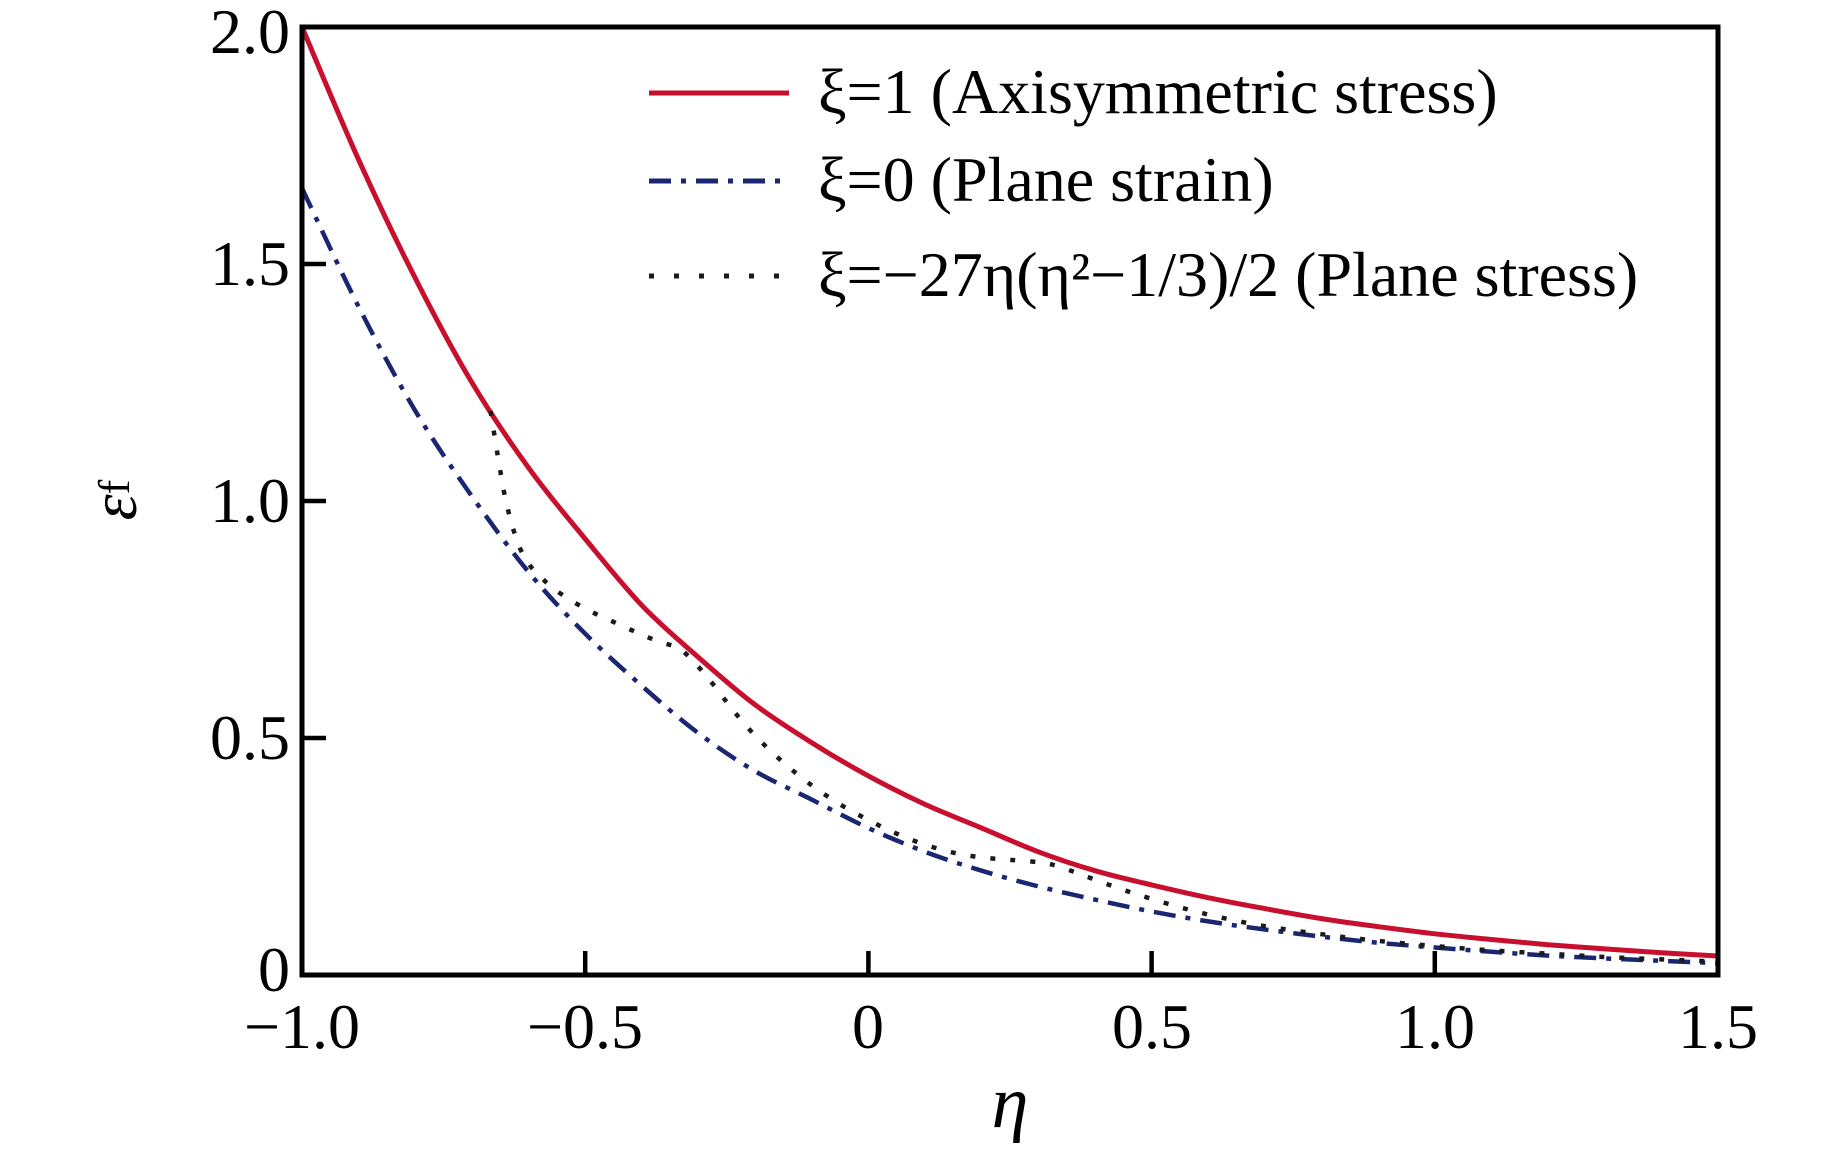  I want to click on legend-label: ξ=0 (Plane strain), so click(1046, 179).